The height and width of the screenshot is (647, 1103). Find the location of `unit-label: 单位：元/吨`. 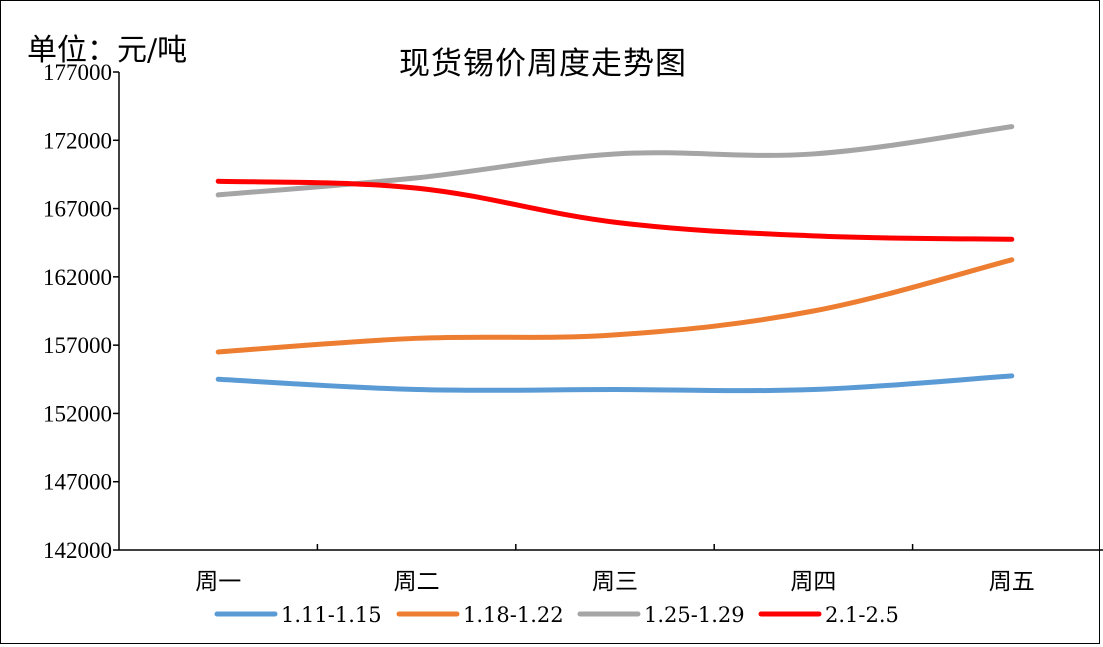

unit-label: 单位：元/吨 is located at coordinates (107, 50).